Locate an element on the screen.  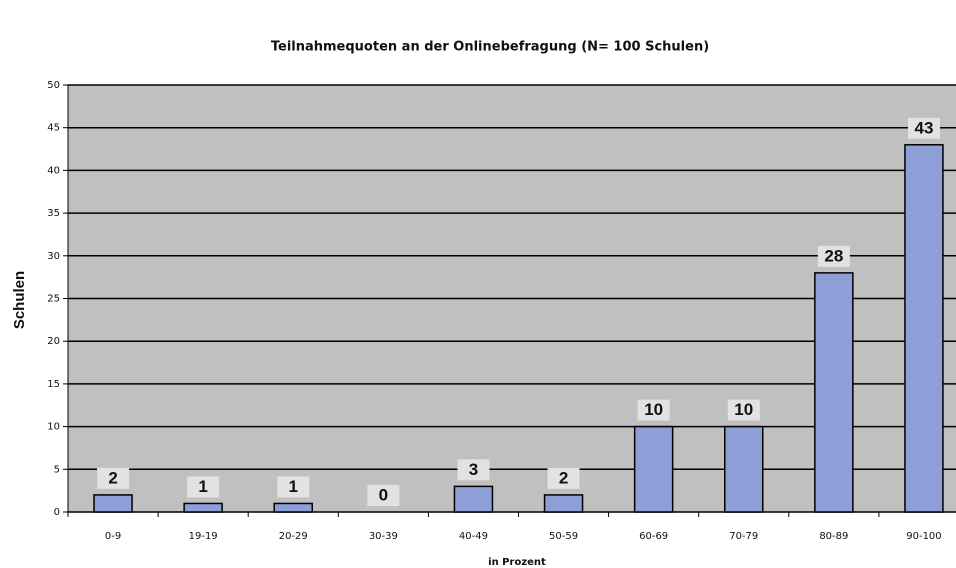
x-axis-label: in Prozent is located at coordinates (517, 562).